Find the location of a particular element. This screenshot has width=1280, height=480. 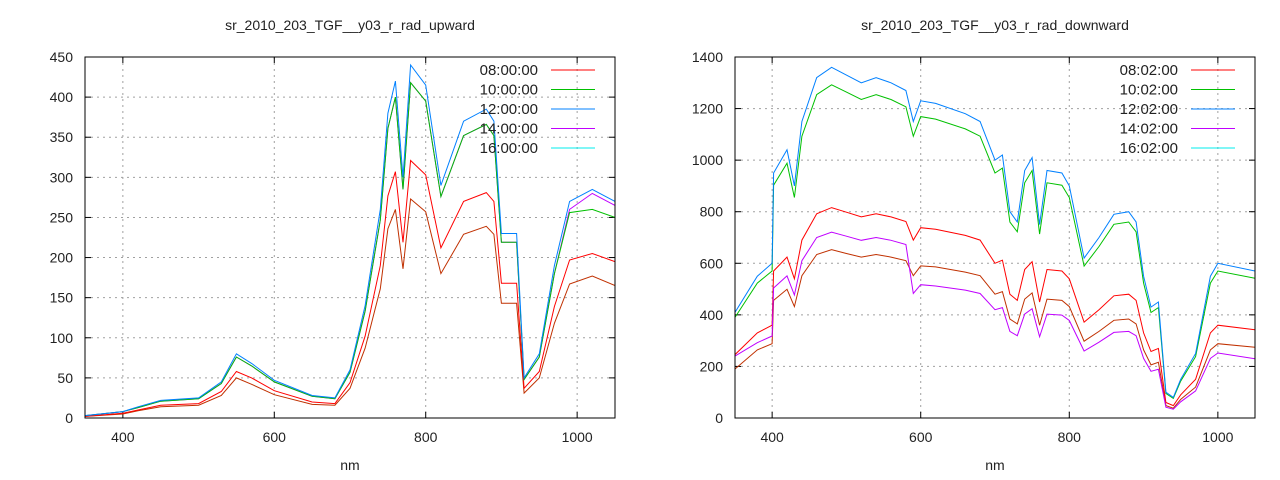

y-tick-label: 150 is located at coordinates (62, 298).